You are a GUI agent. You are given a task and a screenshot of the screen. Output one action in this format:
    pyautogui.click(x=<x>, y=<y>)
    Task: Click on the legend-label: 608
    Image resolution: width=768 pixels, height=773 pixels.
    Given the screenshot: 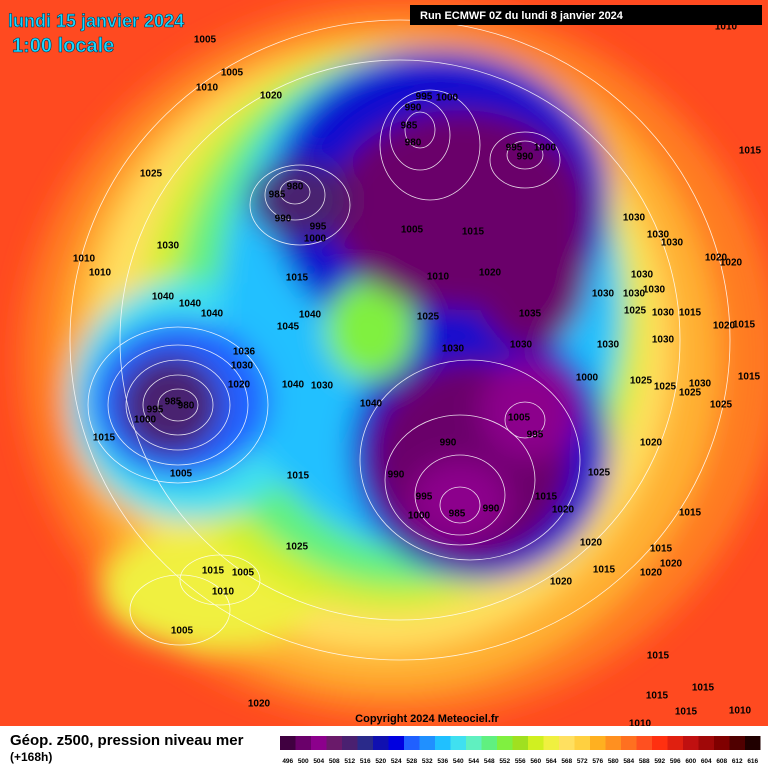 What is the action you would take?
    pyautogui.click(x=721, y=761)
    